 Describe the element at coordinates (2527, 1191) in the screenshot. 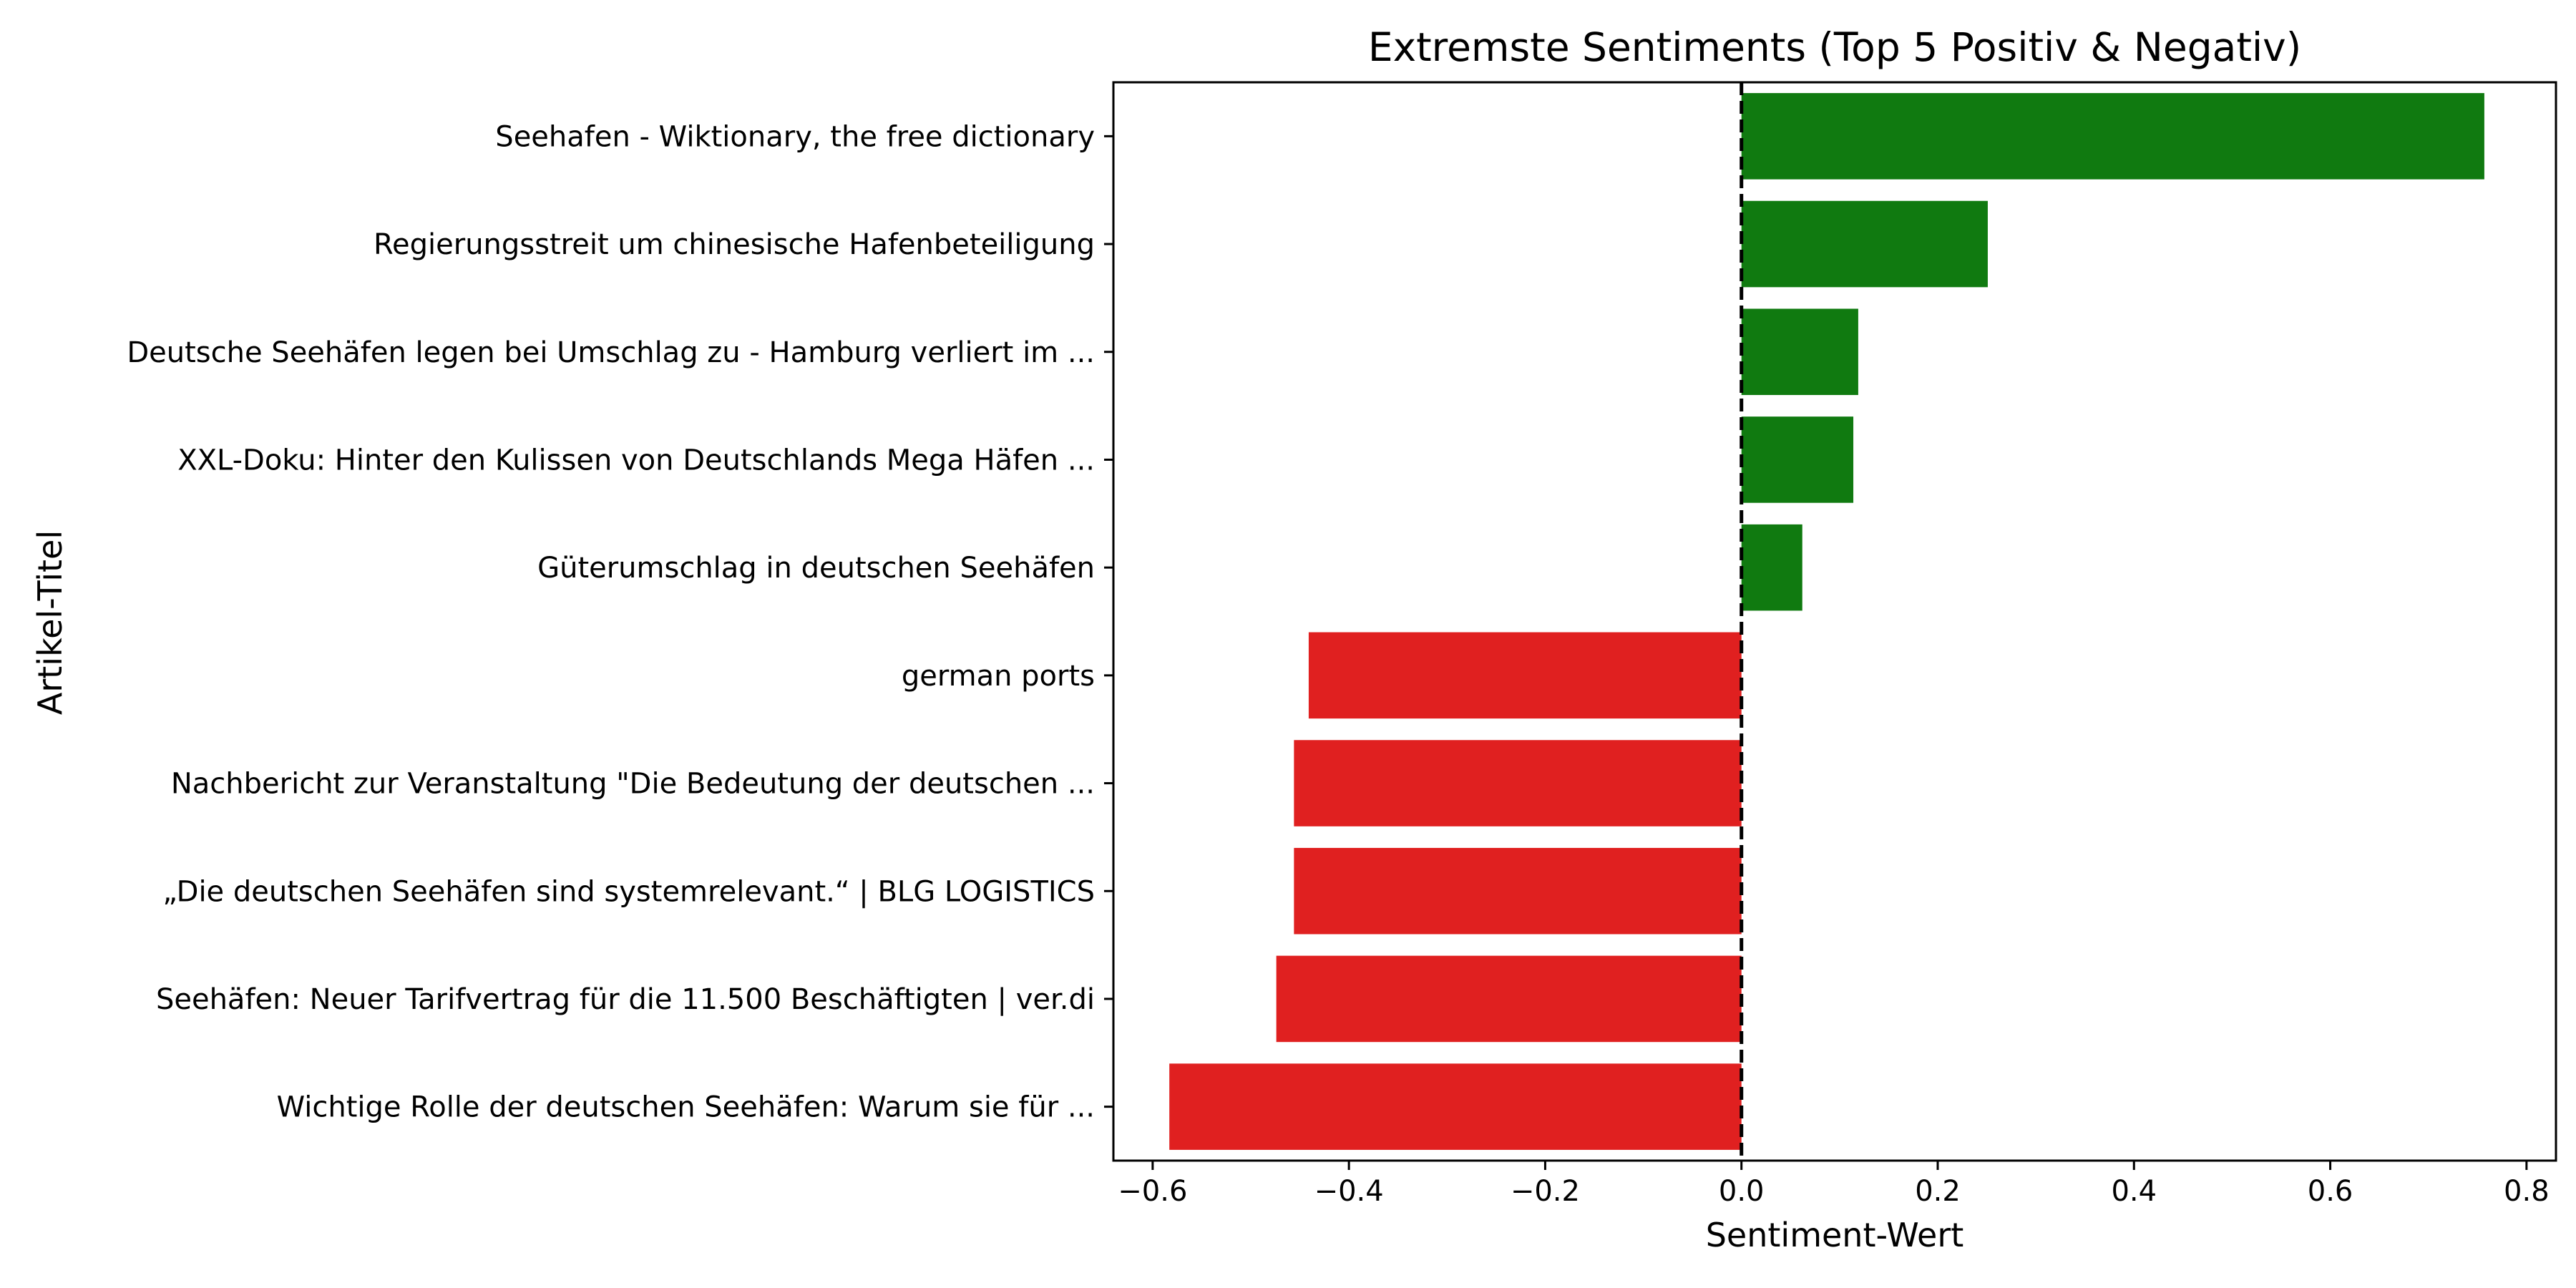

I see `x-tick-label: 0.8` at that location.